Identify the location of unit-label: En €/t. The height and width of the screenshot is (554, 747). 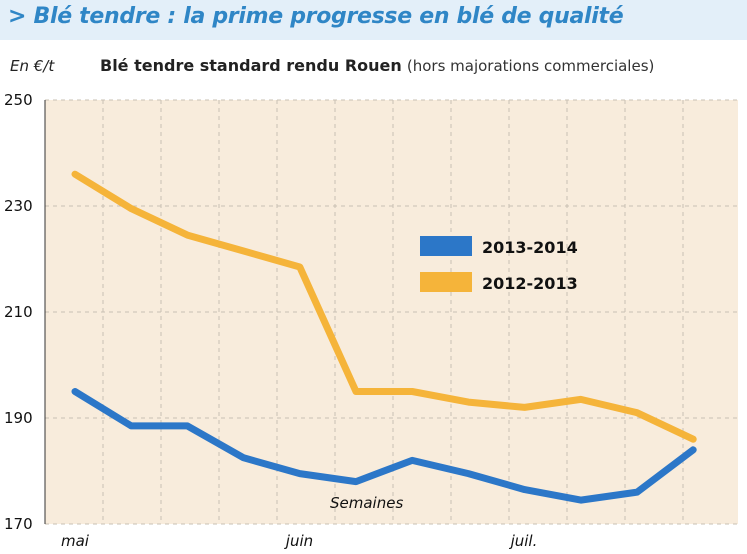
(32, 66).